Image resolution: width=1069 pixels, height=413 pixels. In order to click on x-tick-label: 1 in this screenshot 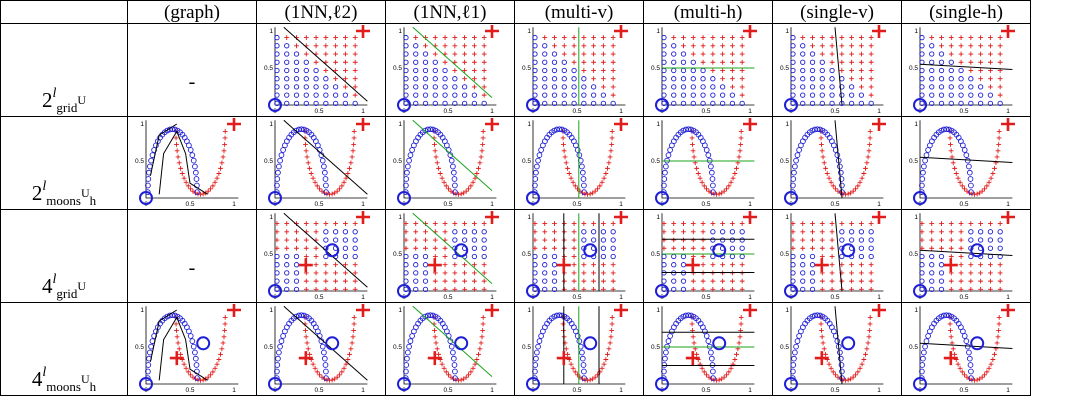, I will do `click(1008, 204)`.